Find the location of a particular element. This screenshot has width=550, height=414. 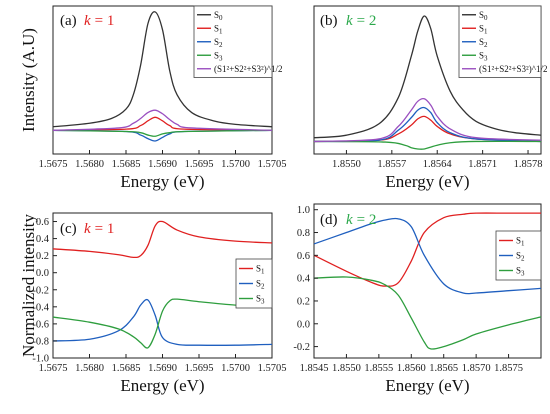

y-tick-label: 1.0 is located at coordinates (303, 210).